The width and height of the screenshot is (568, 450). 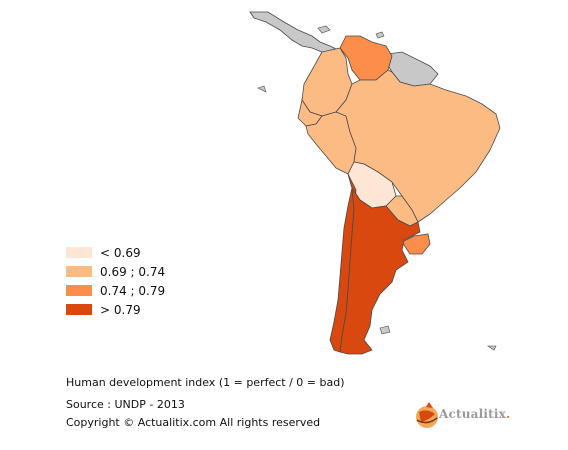 What do you see at coordinates (416, 244) in the screenshot?
I see `country-uruguay` at bounding box center [416, 244].